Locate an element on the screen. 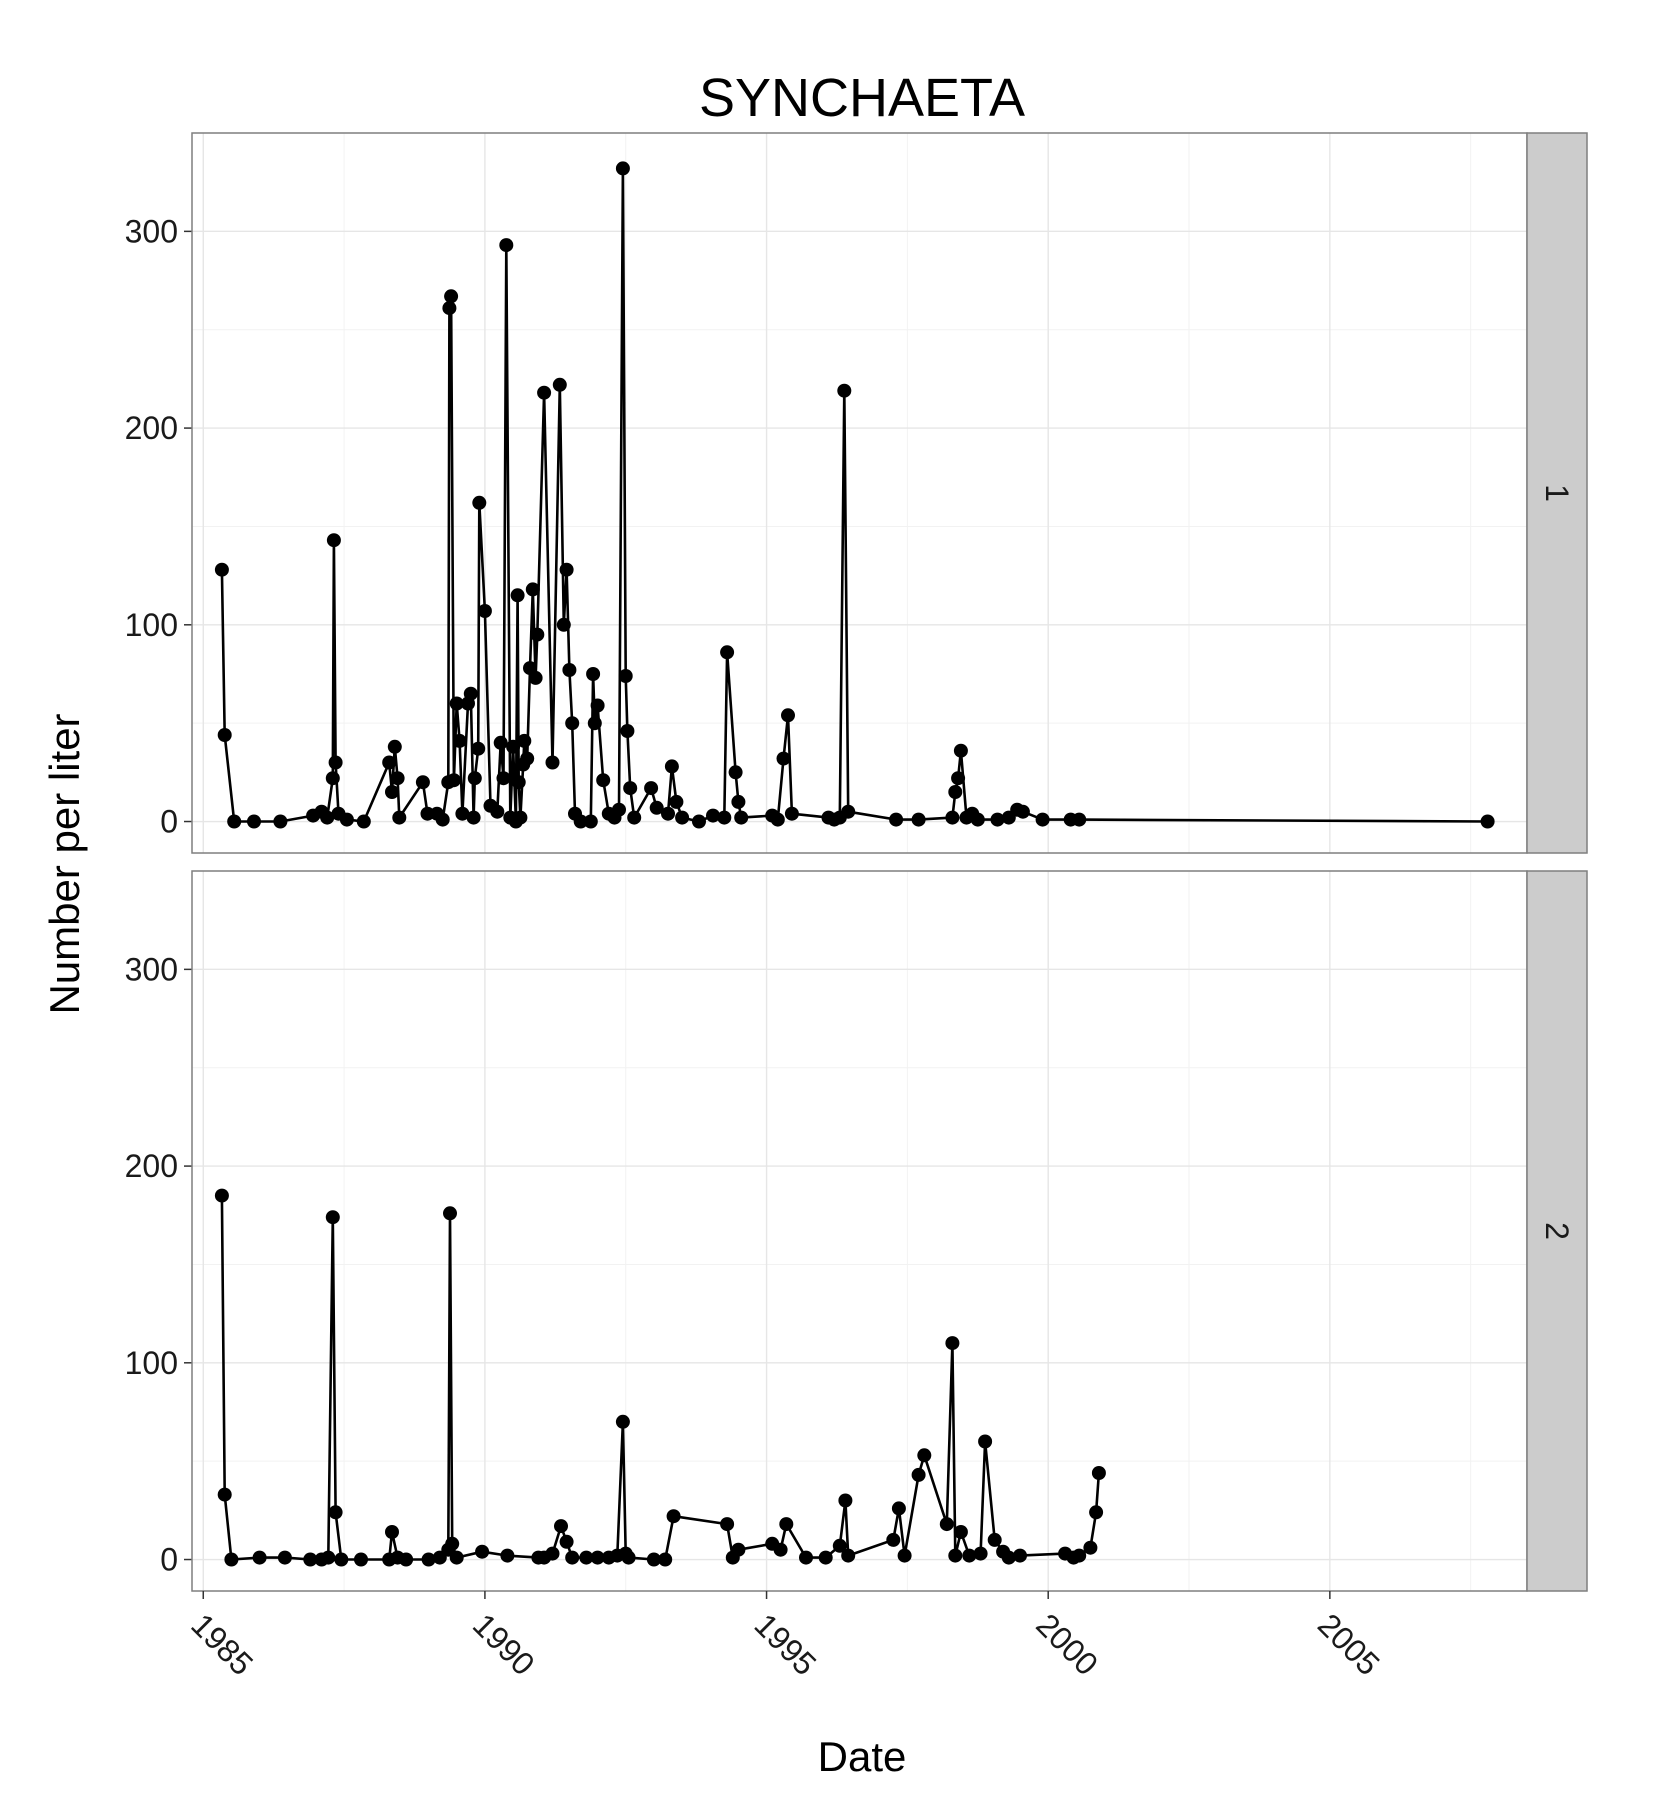  y-axis-title: Number per liter is located at coordinates (64, 863).